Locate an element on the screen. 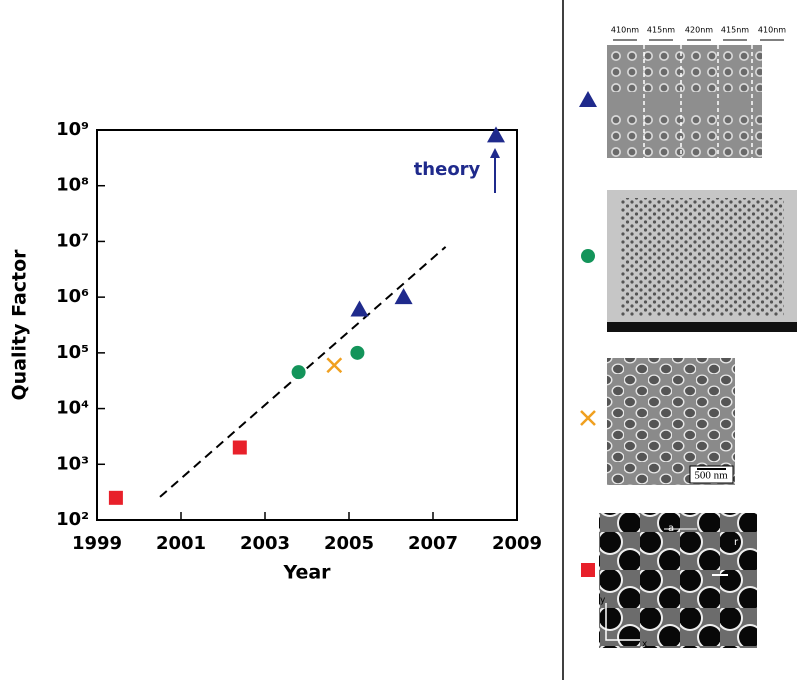  axis-y-label: y is located at coordinates (603, 601).